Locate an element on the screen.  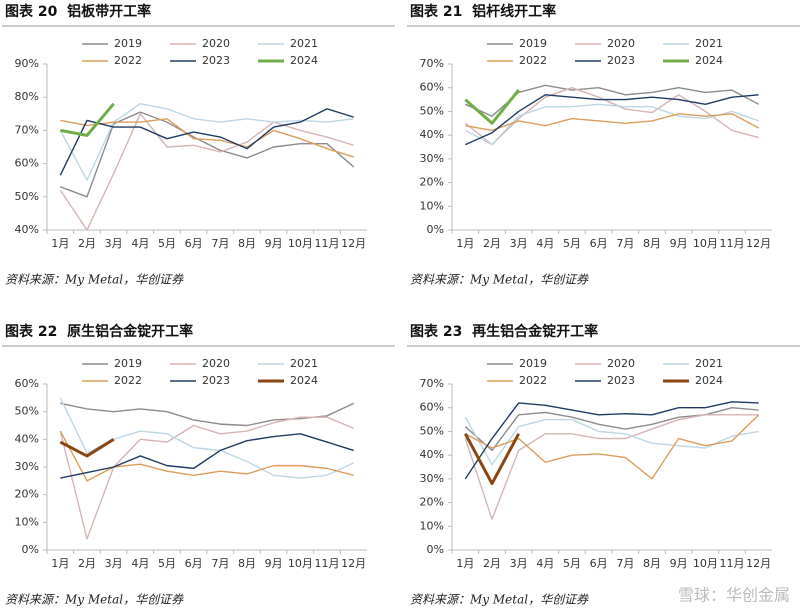
chart-title: 图表 21 铝杆线开工率 is located at coordinates (483, 11).